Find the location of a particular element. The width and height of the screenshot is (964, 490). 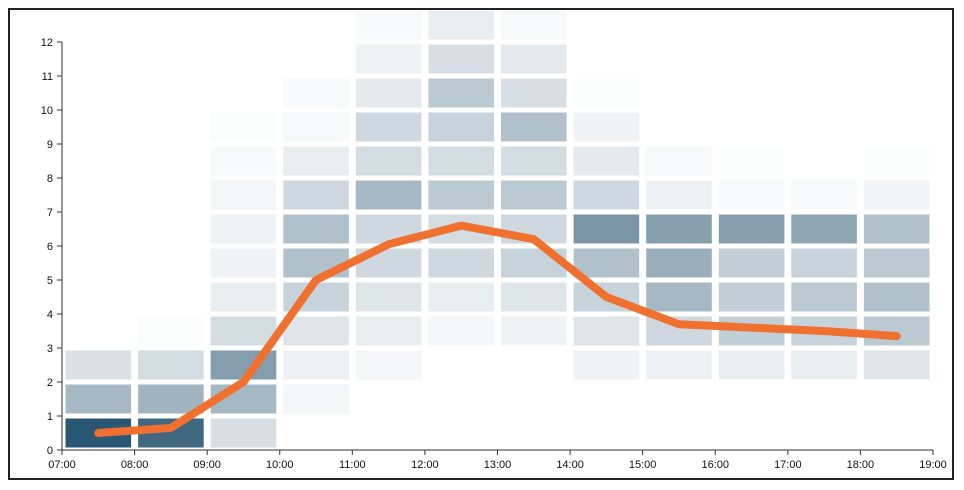

x-tick-label: 09:00 is located at coordinates (207, 465).